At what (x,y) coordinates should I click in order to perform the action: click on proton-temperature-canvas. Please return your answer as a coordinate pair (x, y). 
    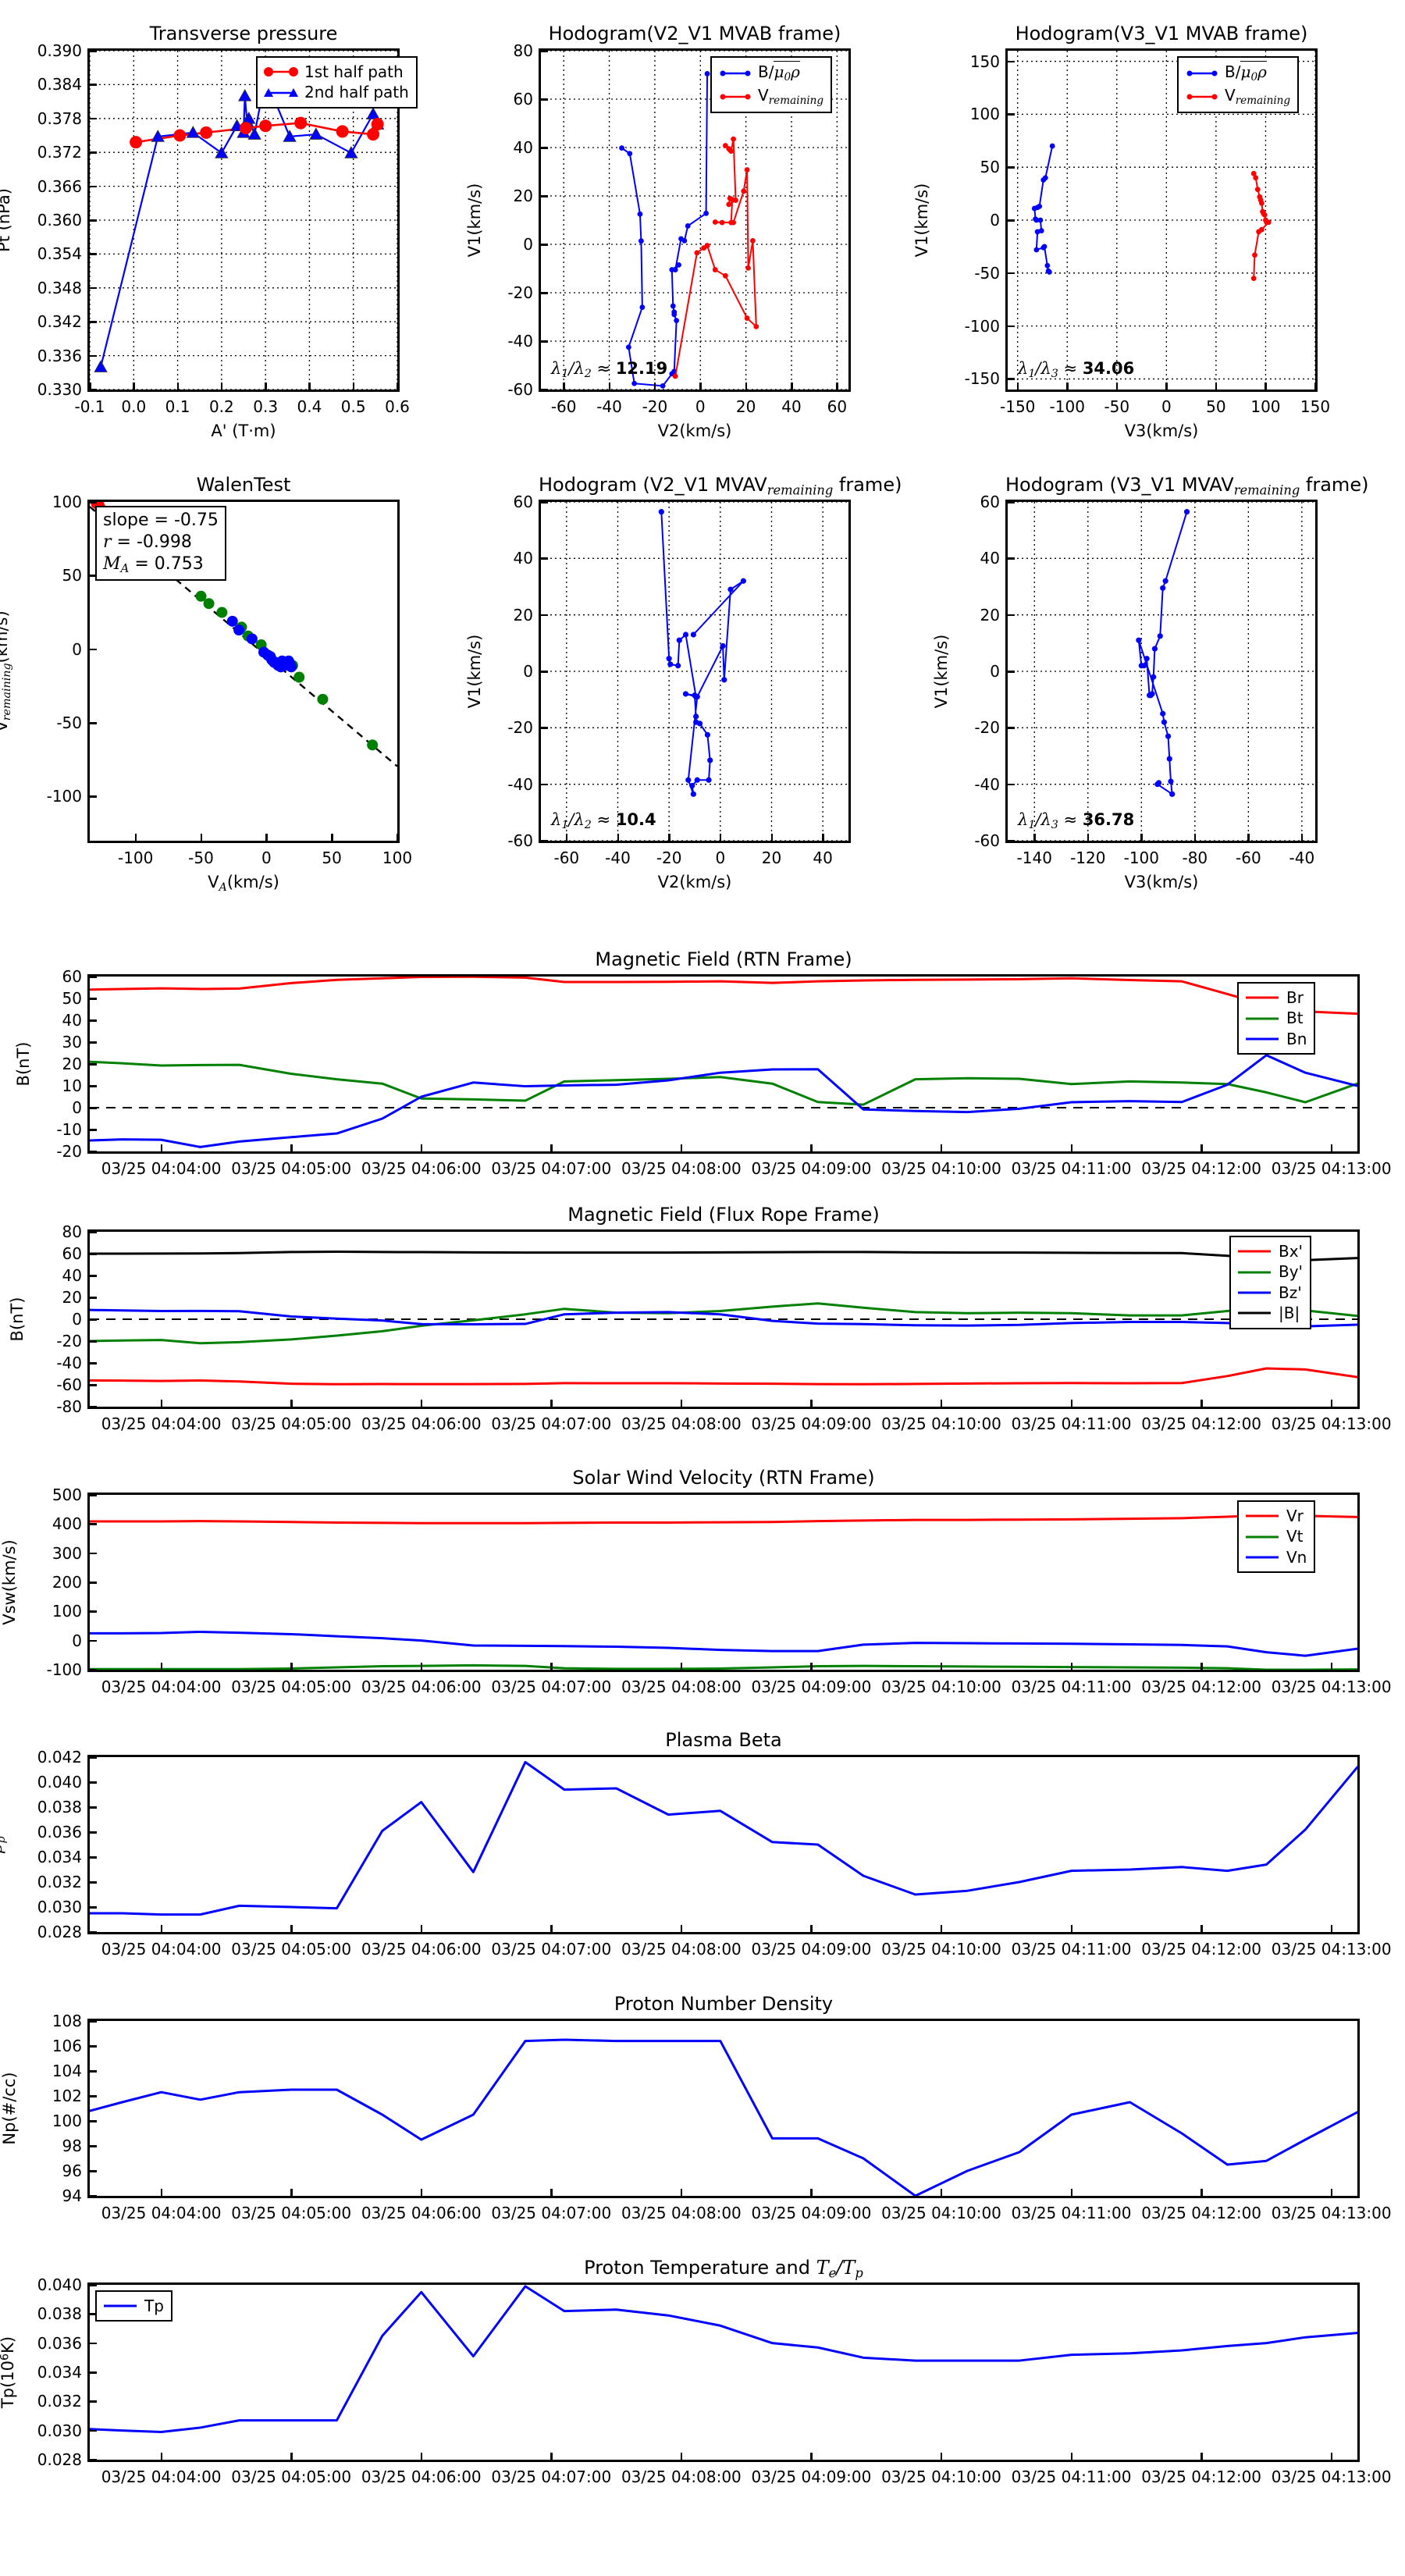
    Looking at the image, I should click on (723, 2359).